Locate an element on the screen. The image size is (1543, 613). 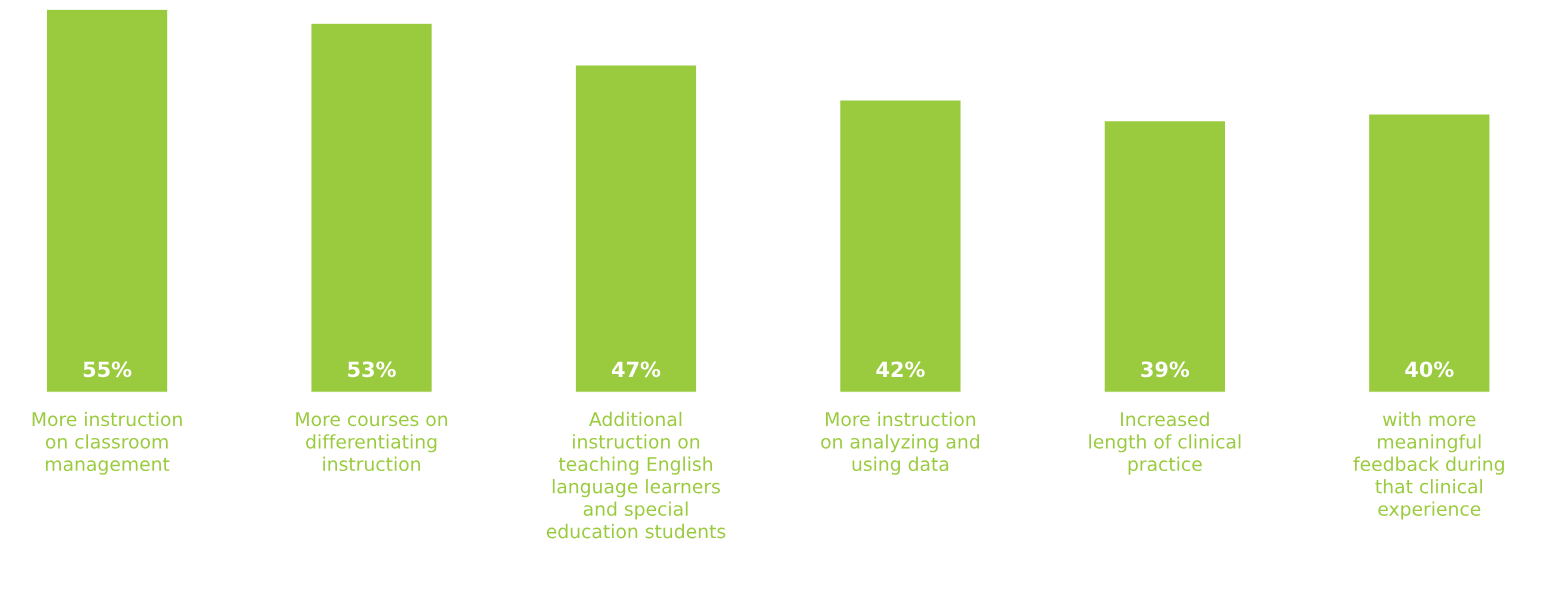
x-tick-label: Additional instruction on teaching English language learners and special education students is located at coordinates (636, 475).